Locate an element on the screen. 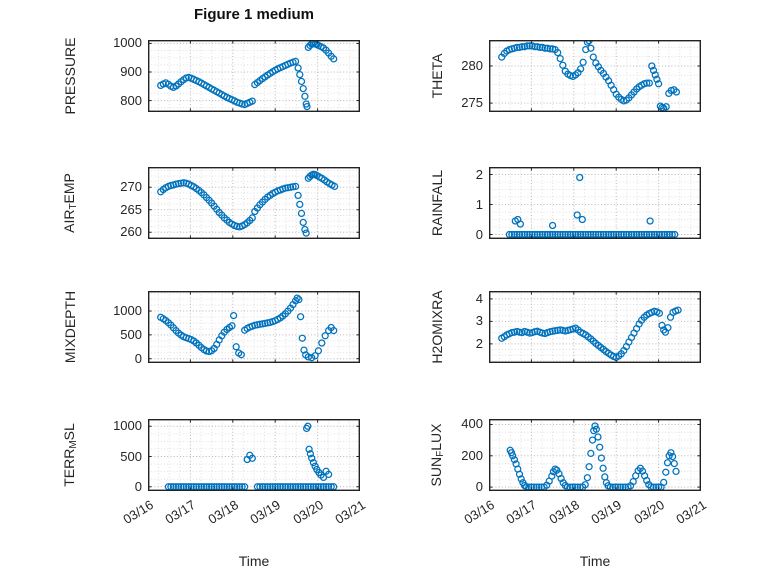 This screenshot has height=583, width=778. y-axis-label-text: RAINFALL is located at coordinates (437, 203).